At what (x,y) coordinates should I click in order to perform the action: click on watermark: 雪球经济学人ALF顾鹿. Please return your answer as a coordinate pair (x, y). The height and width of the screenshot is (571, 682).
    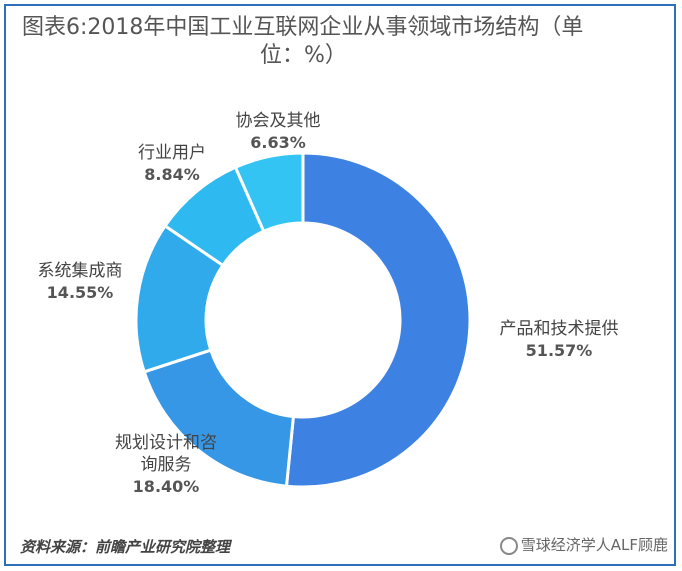
    Looking at the image, I should click on (583, 544).